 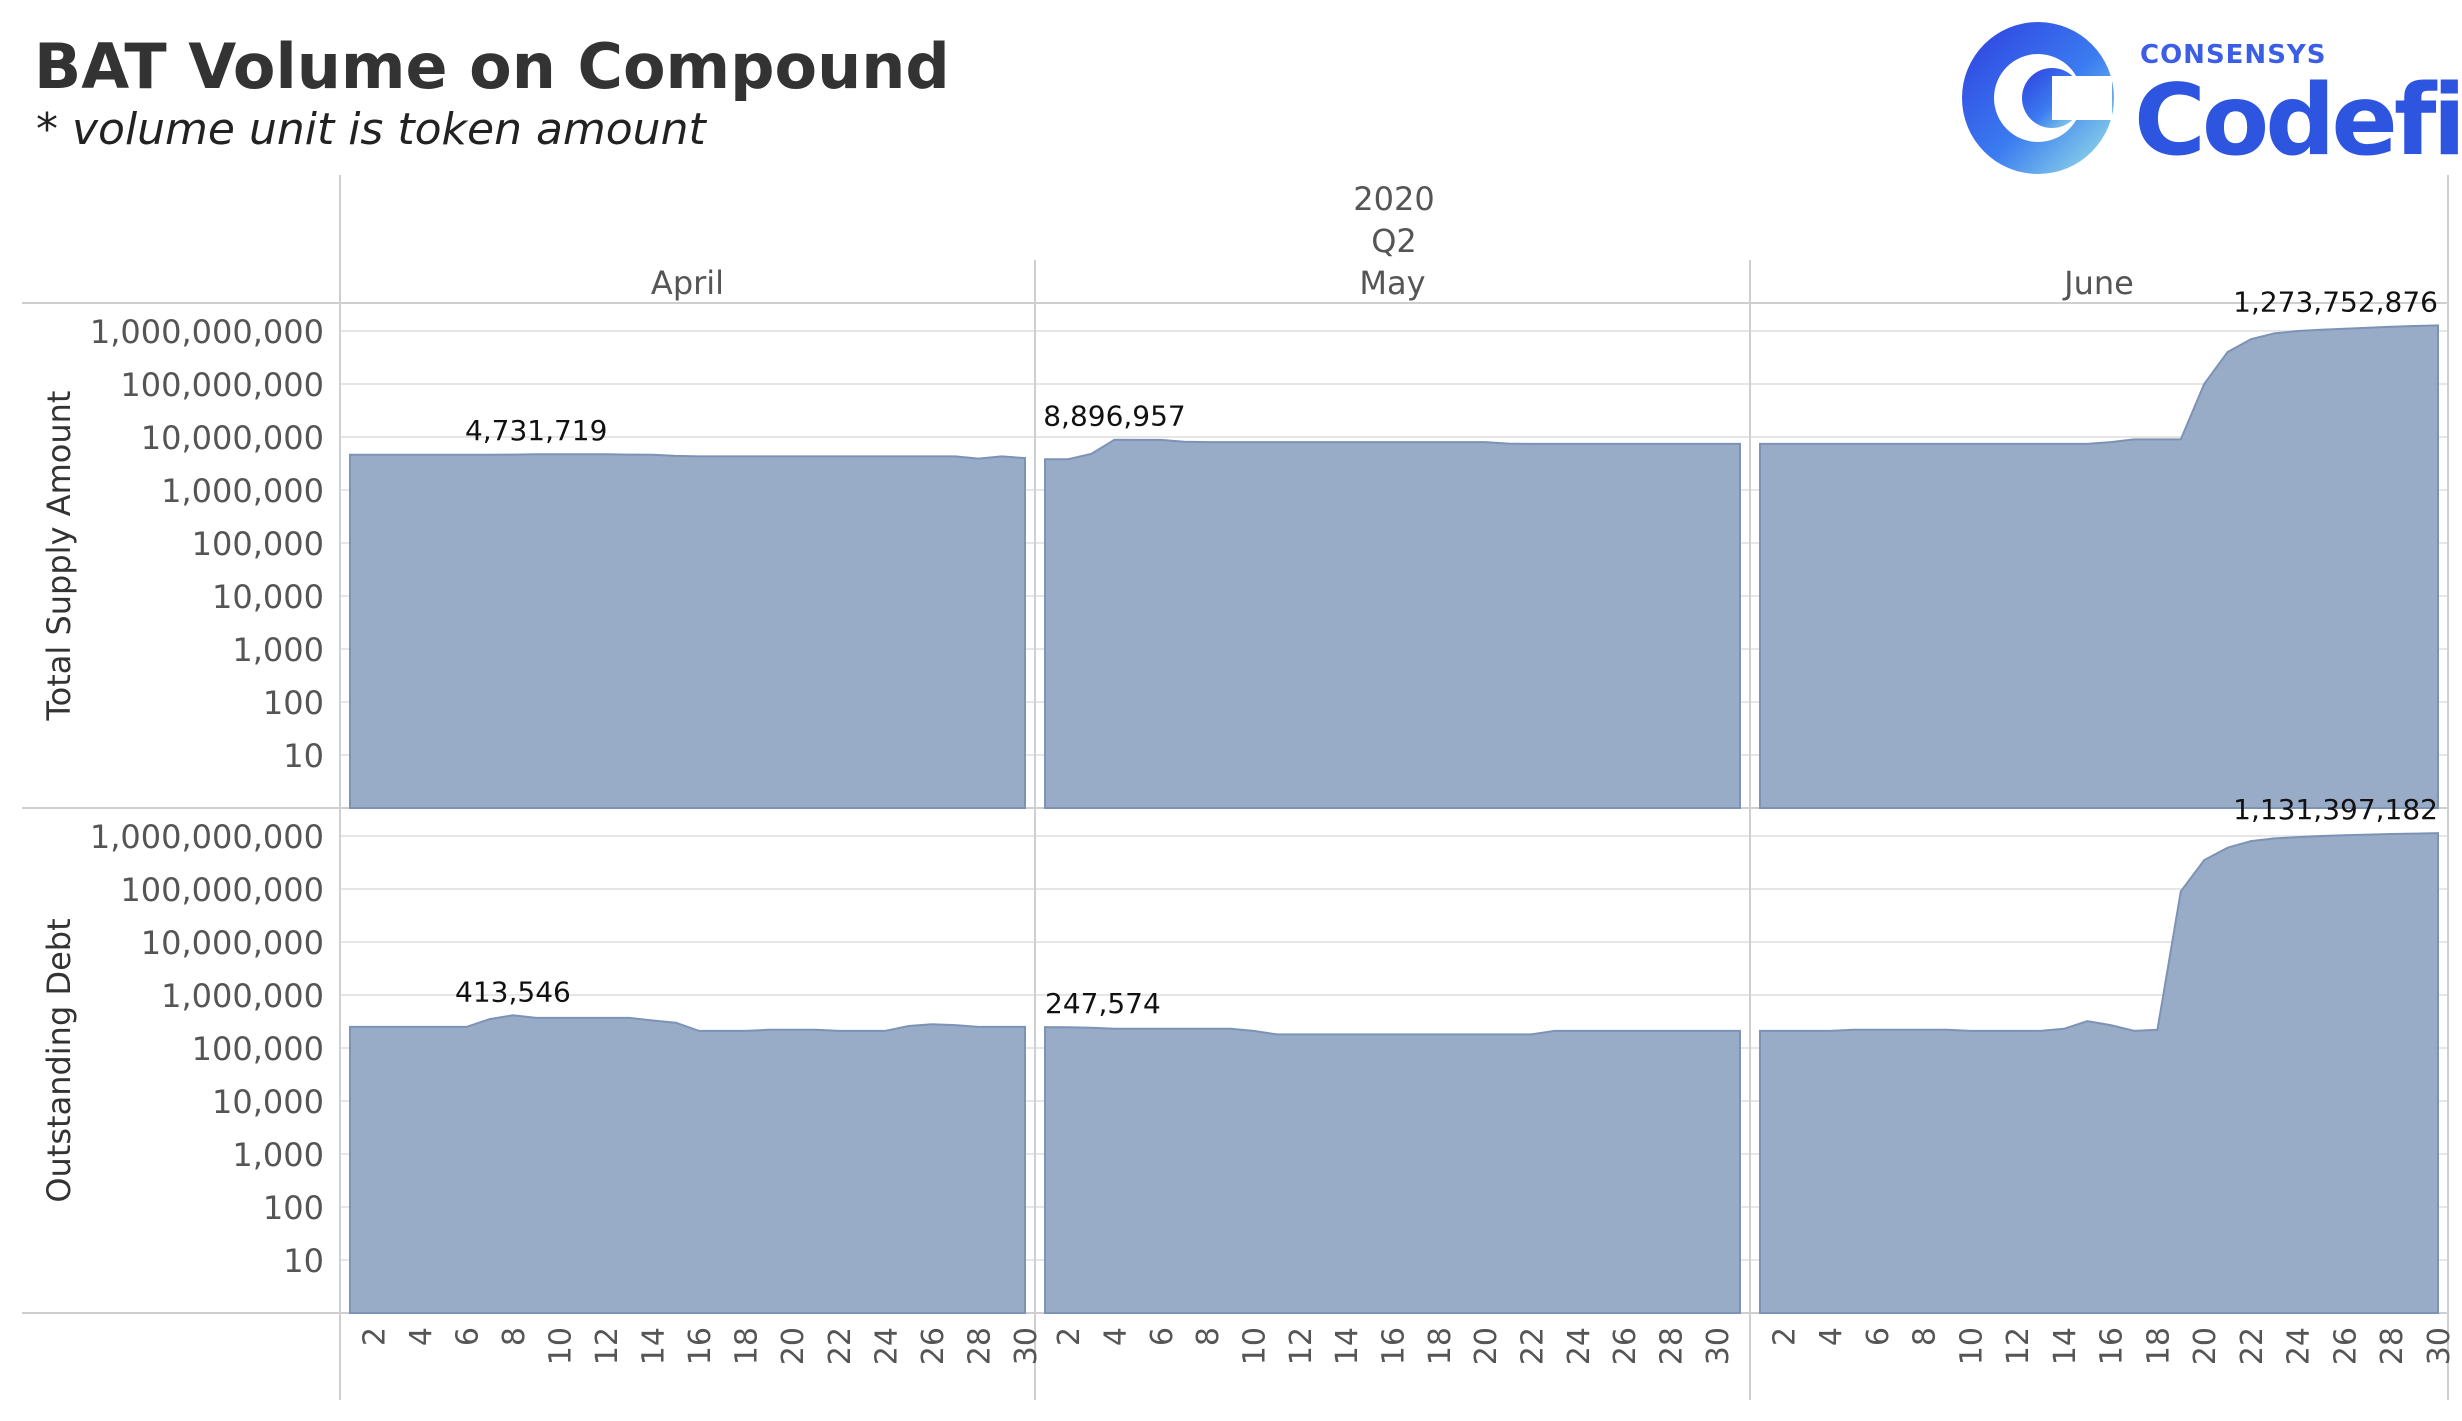 What do you see at coordinates (2298, 121) in the screenshot?
I see `logo-brand-large: Codefi` at bounding box center [2298, 121].